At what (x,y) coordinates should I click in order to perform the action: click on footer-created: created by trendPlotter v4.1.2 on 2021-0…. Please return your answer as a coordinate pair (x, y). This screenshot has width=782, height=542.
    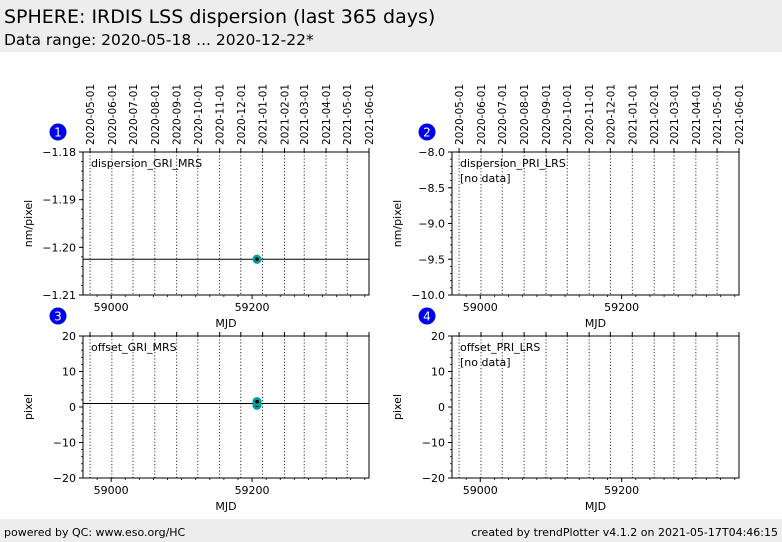
    Looking at the image, I should click on (624, 532).